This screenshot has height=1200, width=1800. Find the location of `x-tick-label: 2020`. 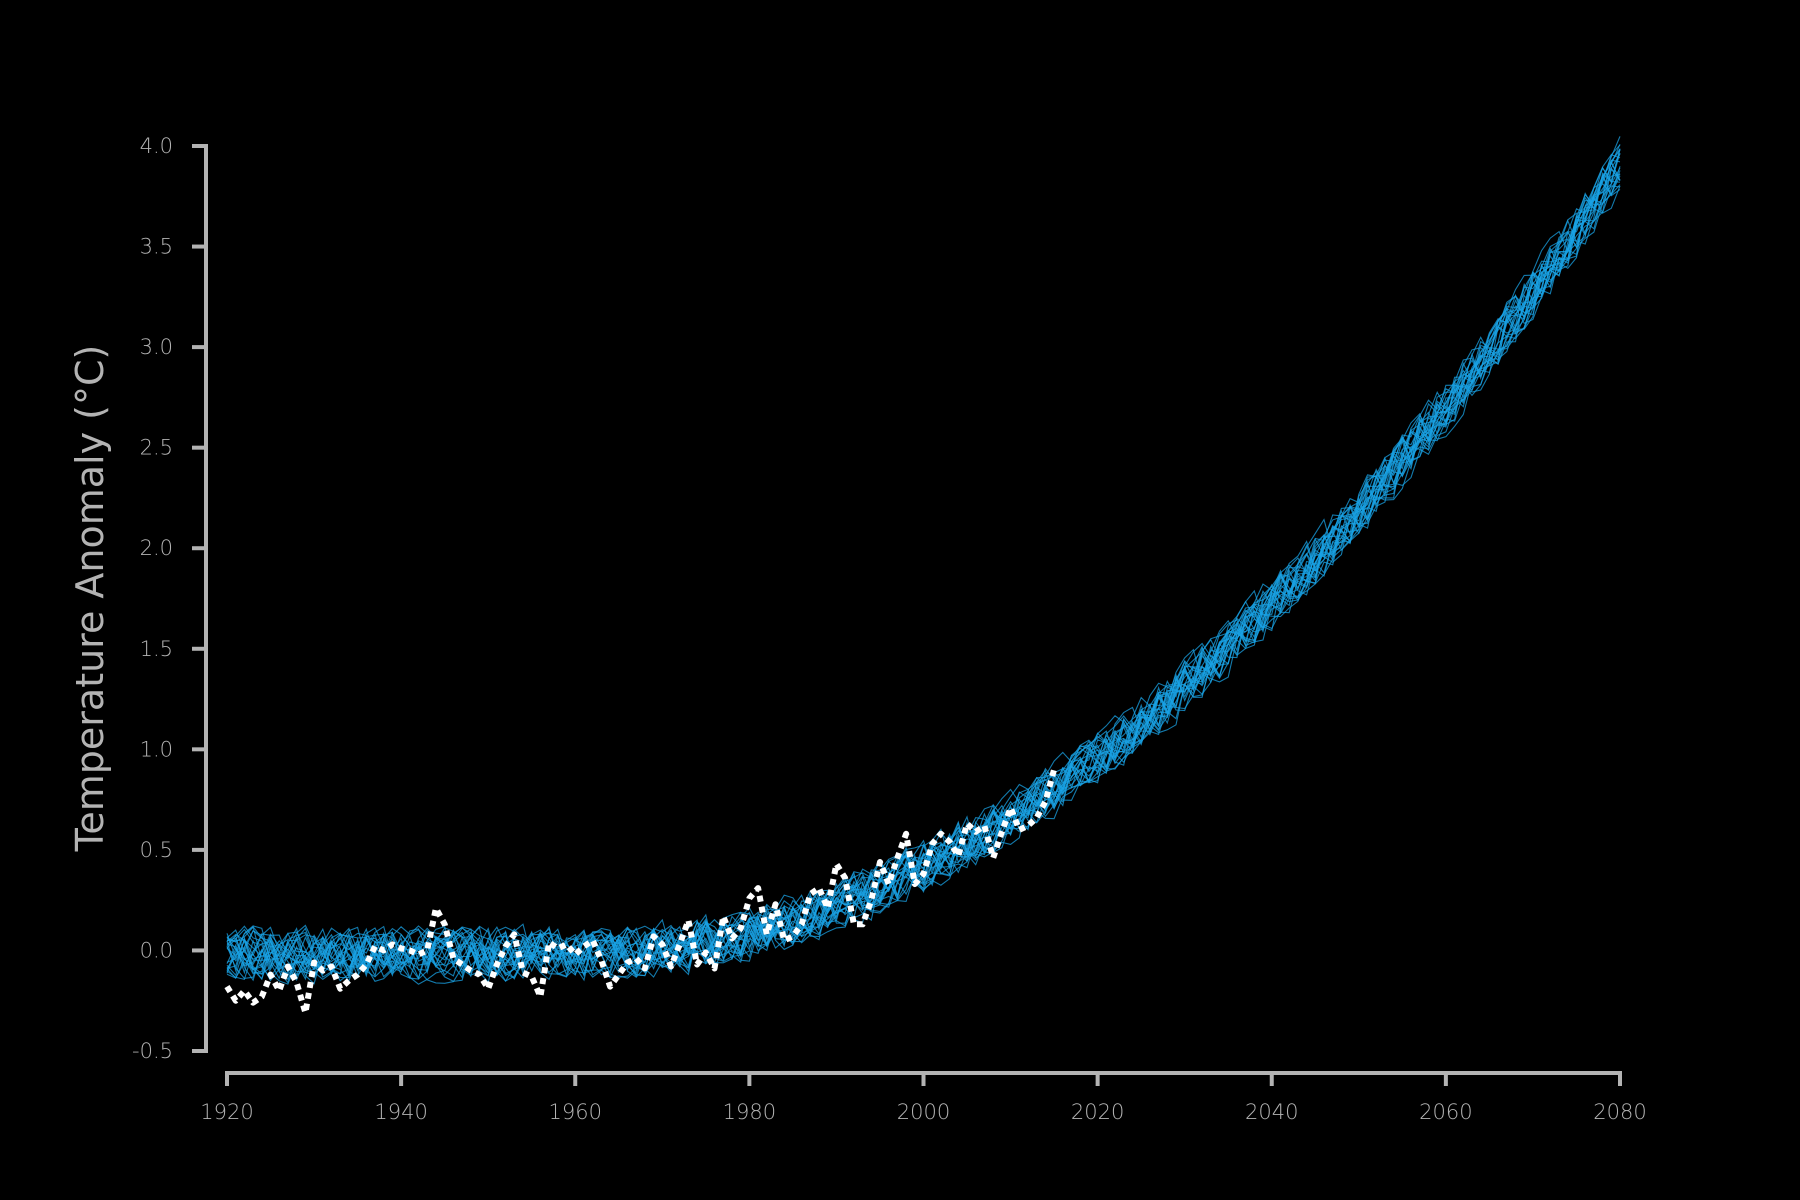

x-tick-label: 2020 is located at coordinates (1097, 1112).